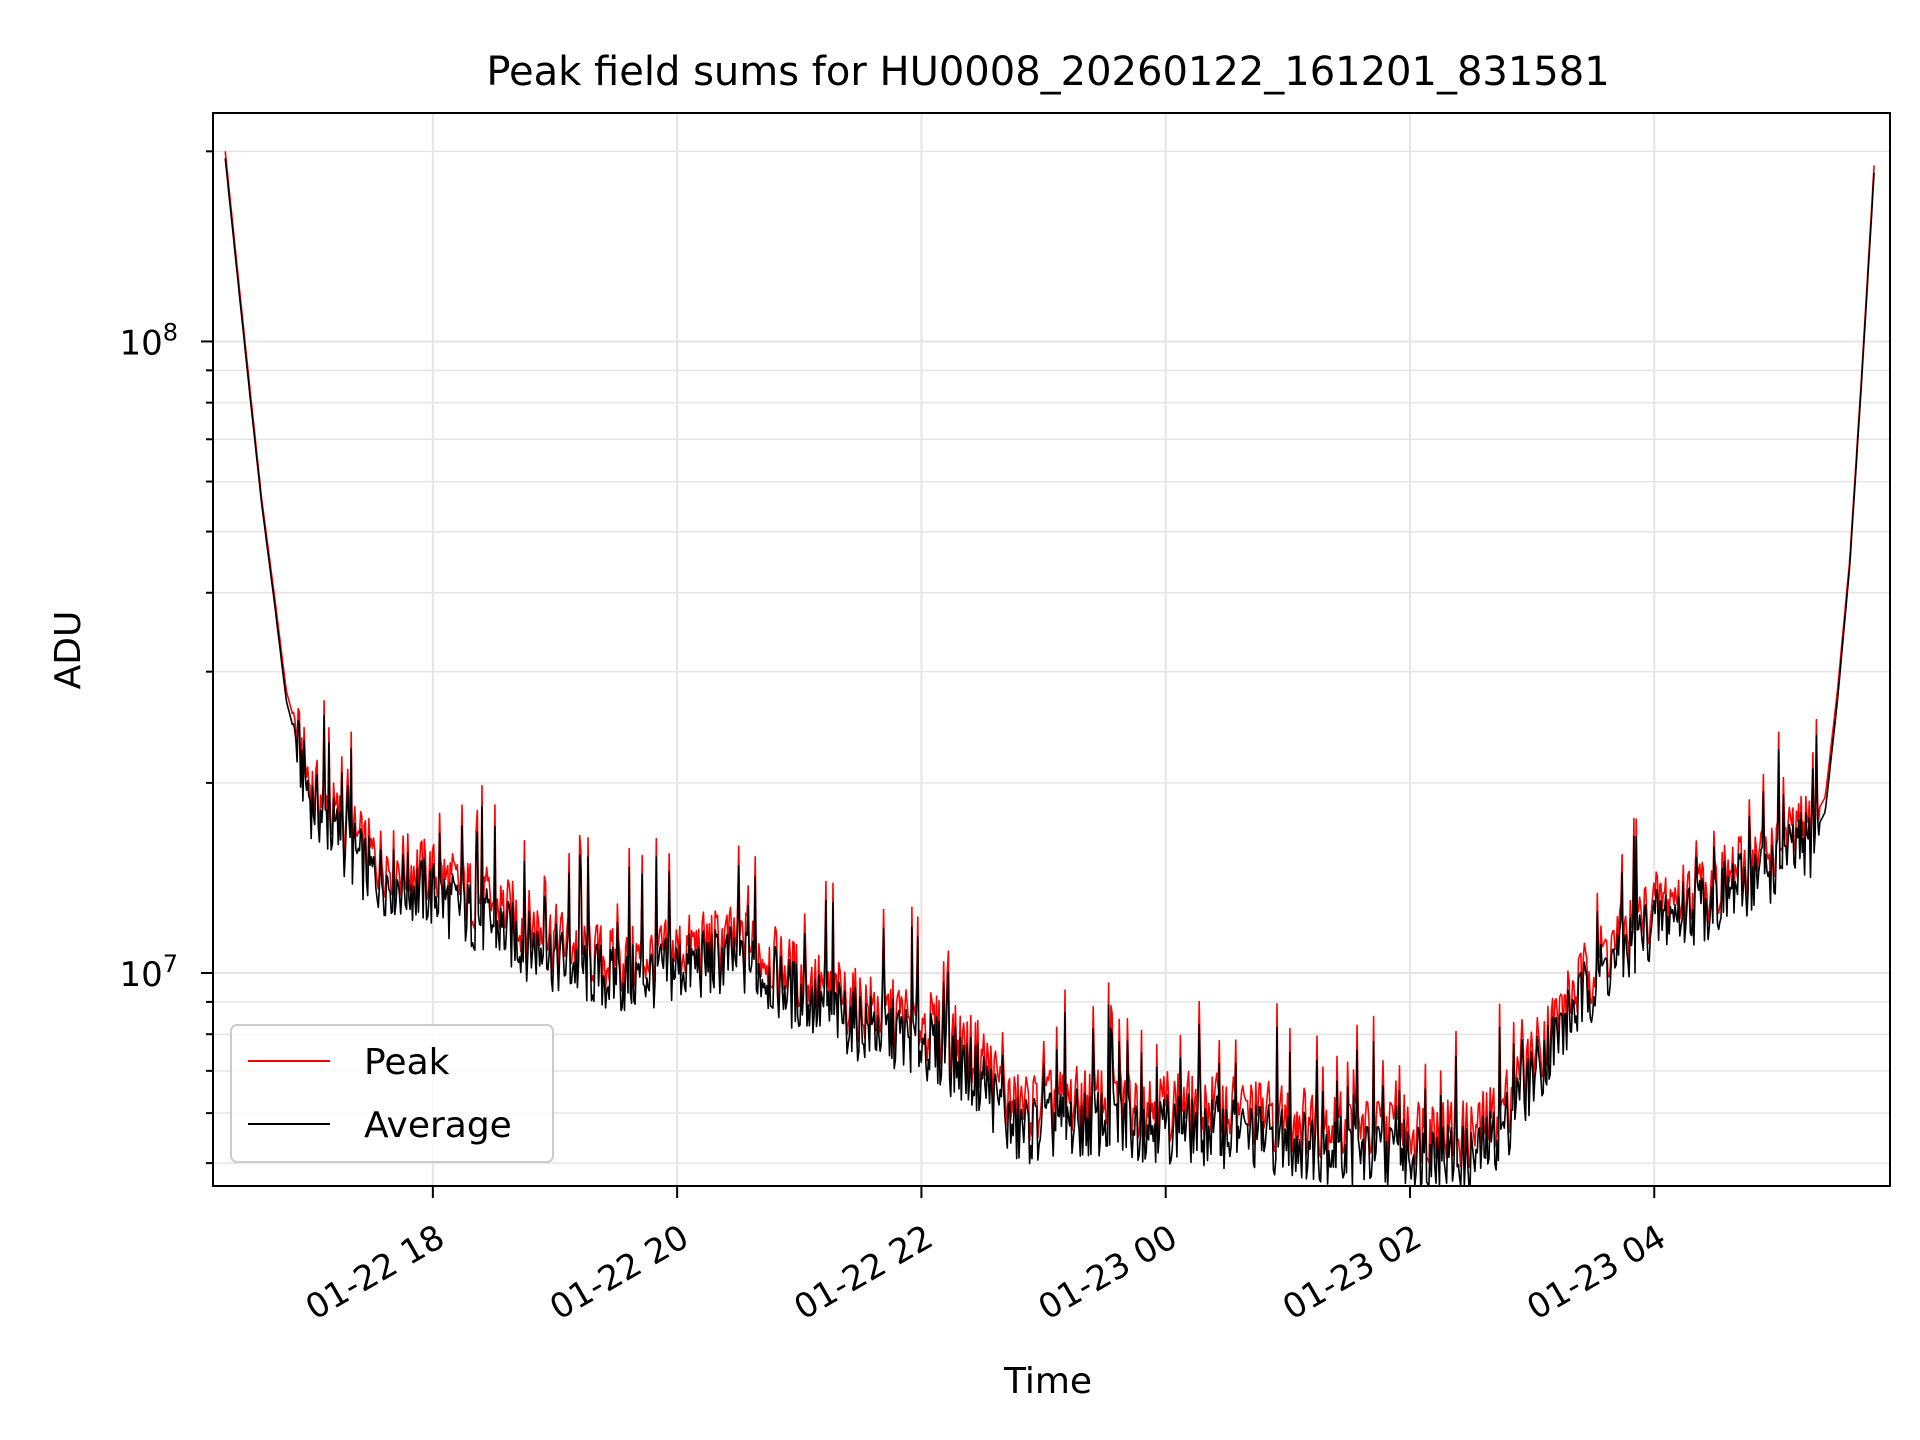  I want to click on y-tick-label: 10⁸, so click(148, 340).